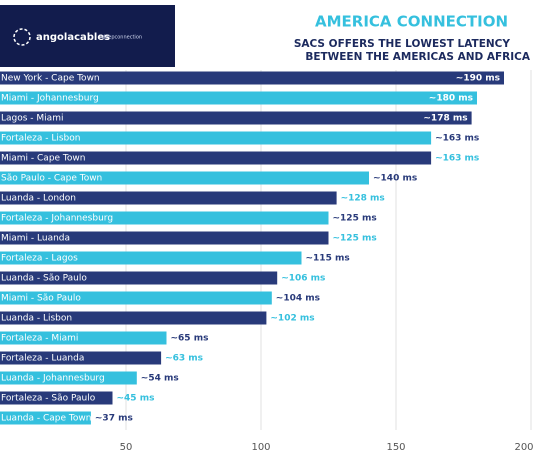 This screenshot has width=534, height=462. Describe the element at coordinates (44, 279) in the screenshot. I see `category-label: Luanda - São Paulo` at that location.